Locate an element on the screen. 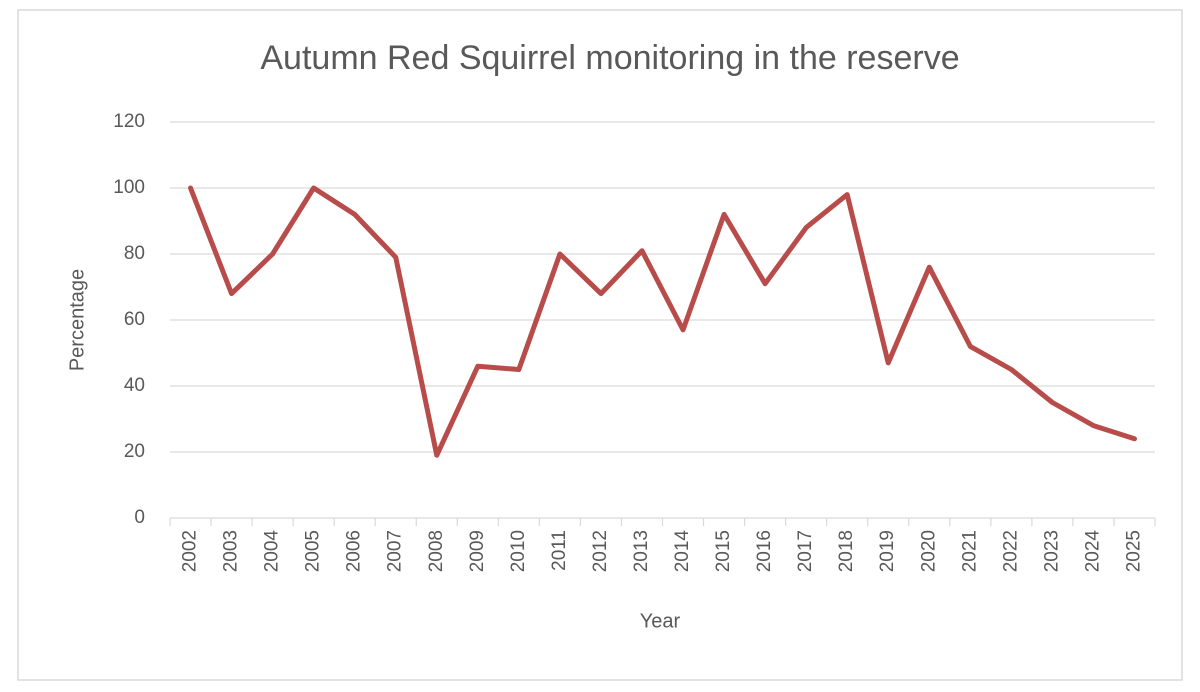 The width and height of the screenshot is (1200, 692). x-tick-label: 2012 is located at coordinates (600, 551).